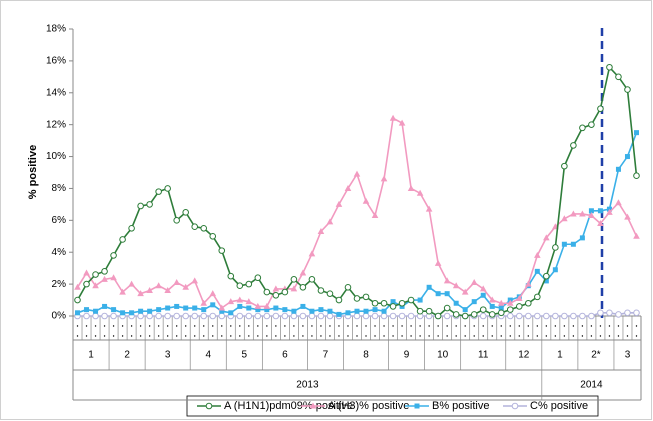 This screenshot has width=653, height=421. What do you see at coordinates (288, 406) in the screenshot?
I see `legend-label: A (H1N1)pdm09% positive` at bounding box center [288, 406].